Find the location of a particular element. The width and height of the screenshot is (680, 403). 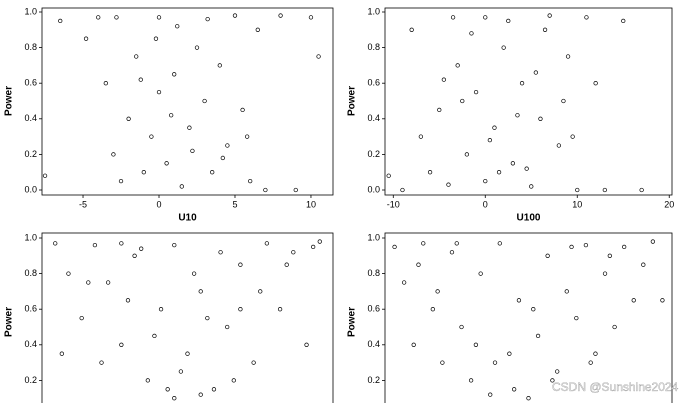

y-tick-label: 0.0 is located at coordinates (373, 189).